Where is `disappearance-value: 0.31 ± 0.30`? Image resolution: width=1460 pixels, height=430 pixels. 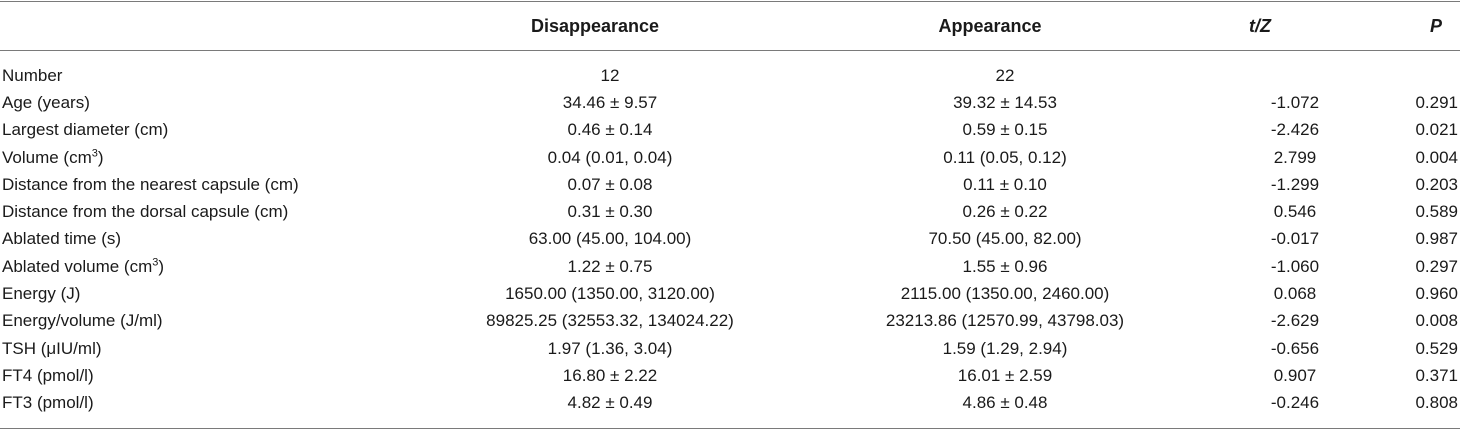
disappearance-value: 0.31 ± 0.30 is located at coordinates (610, 212).